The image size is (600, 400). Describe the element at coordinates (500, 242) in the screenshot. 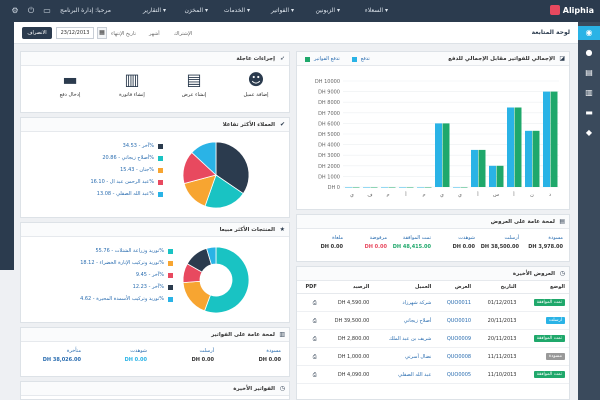

I see `quote-stat: أرسلت DH 38,500.00` at that location.